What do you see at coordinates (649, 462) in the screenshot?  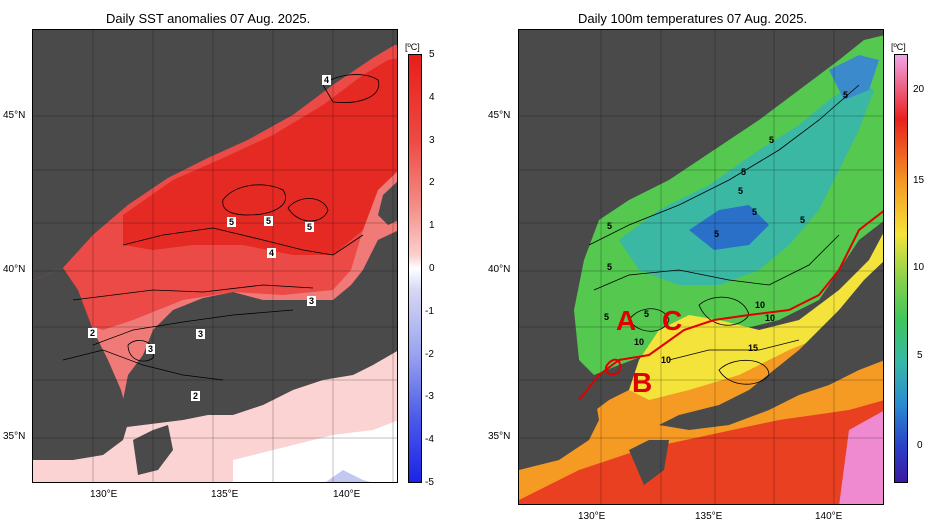 I see `land-kyushu` at bounding box center [649, 462].